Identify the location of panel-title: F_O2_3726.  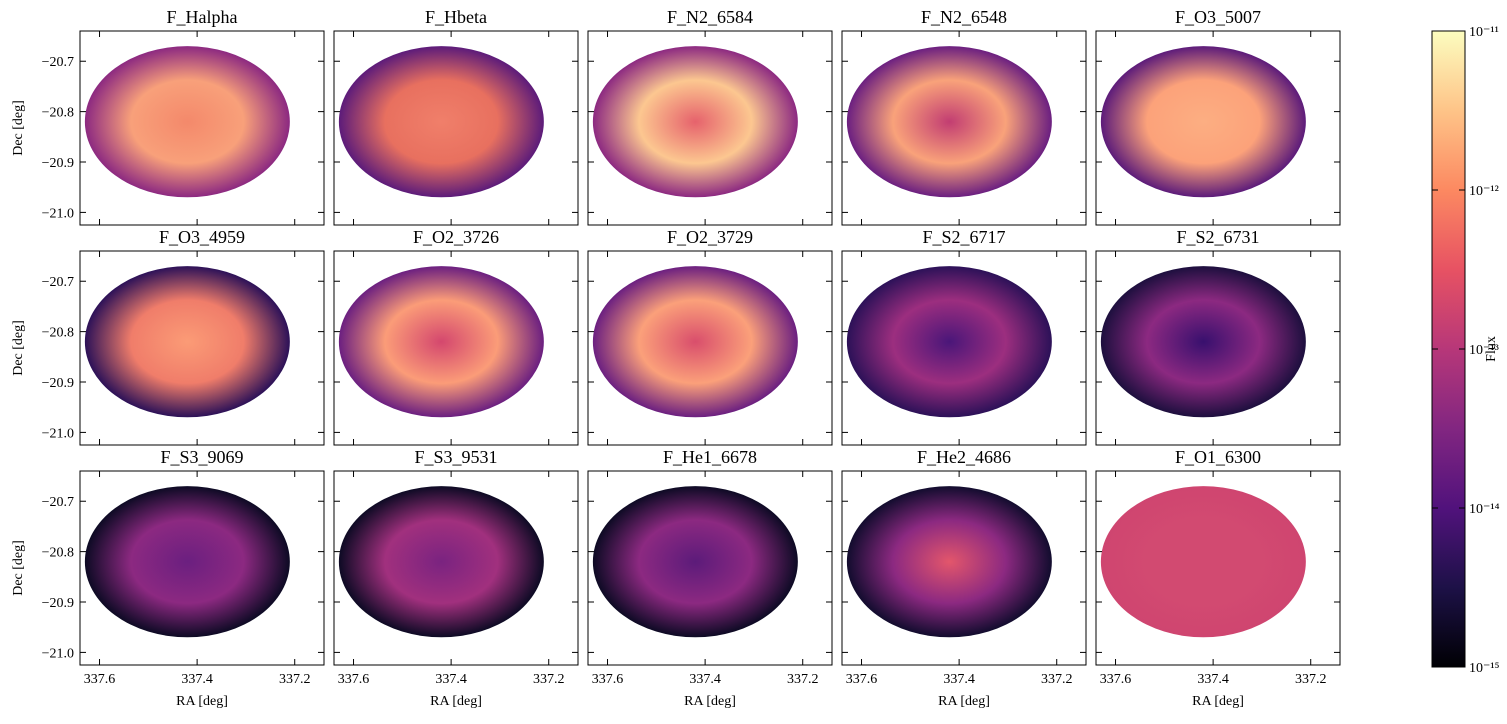
(456, 237).